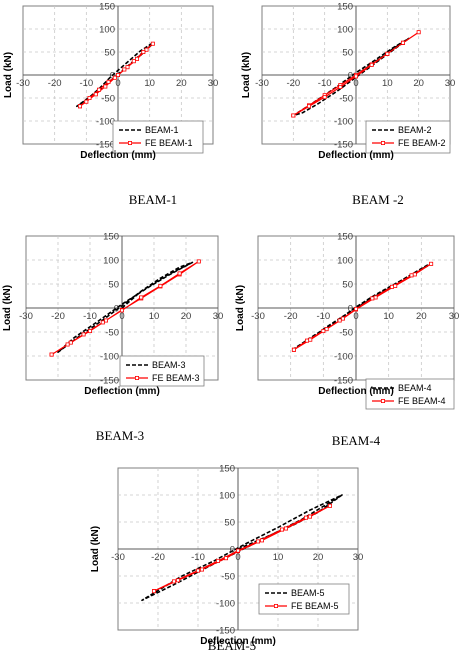  Describe the element at coordinates (232, 645) in the screenshot. I see `chart-caption: BEAM-5` at that location.